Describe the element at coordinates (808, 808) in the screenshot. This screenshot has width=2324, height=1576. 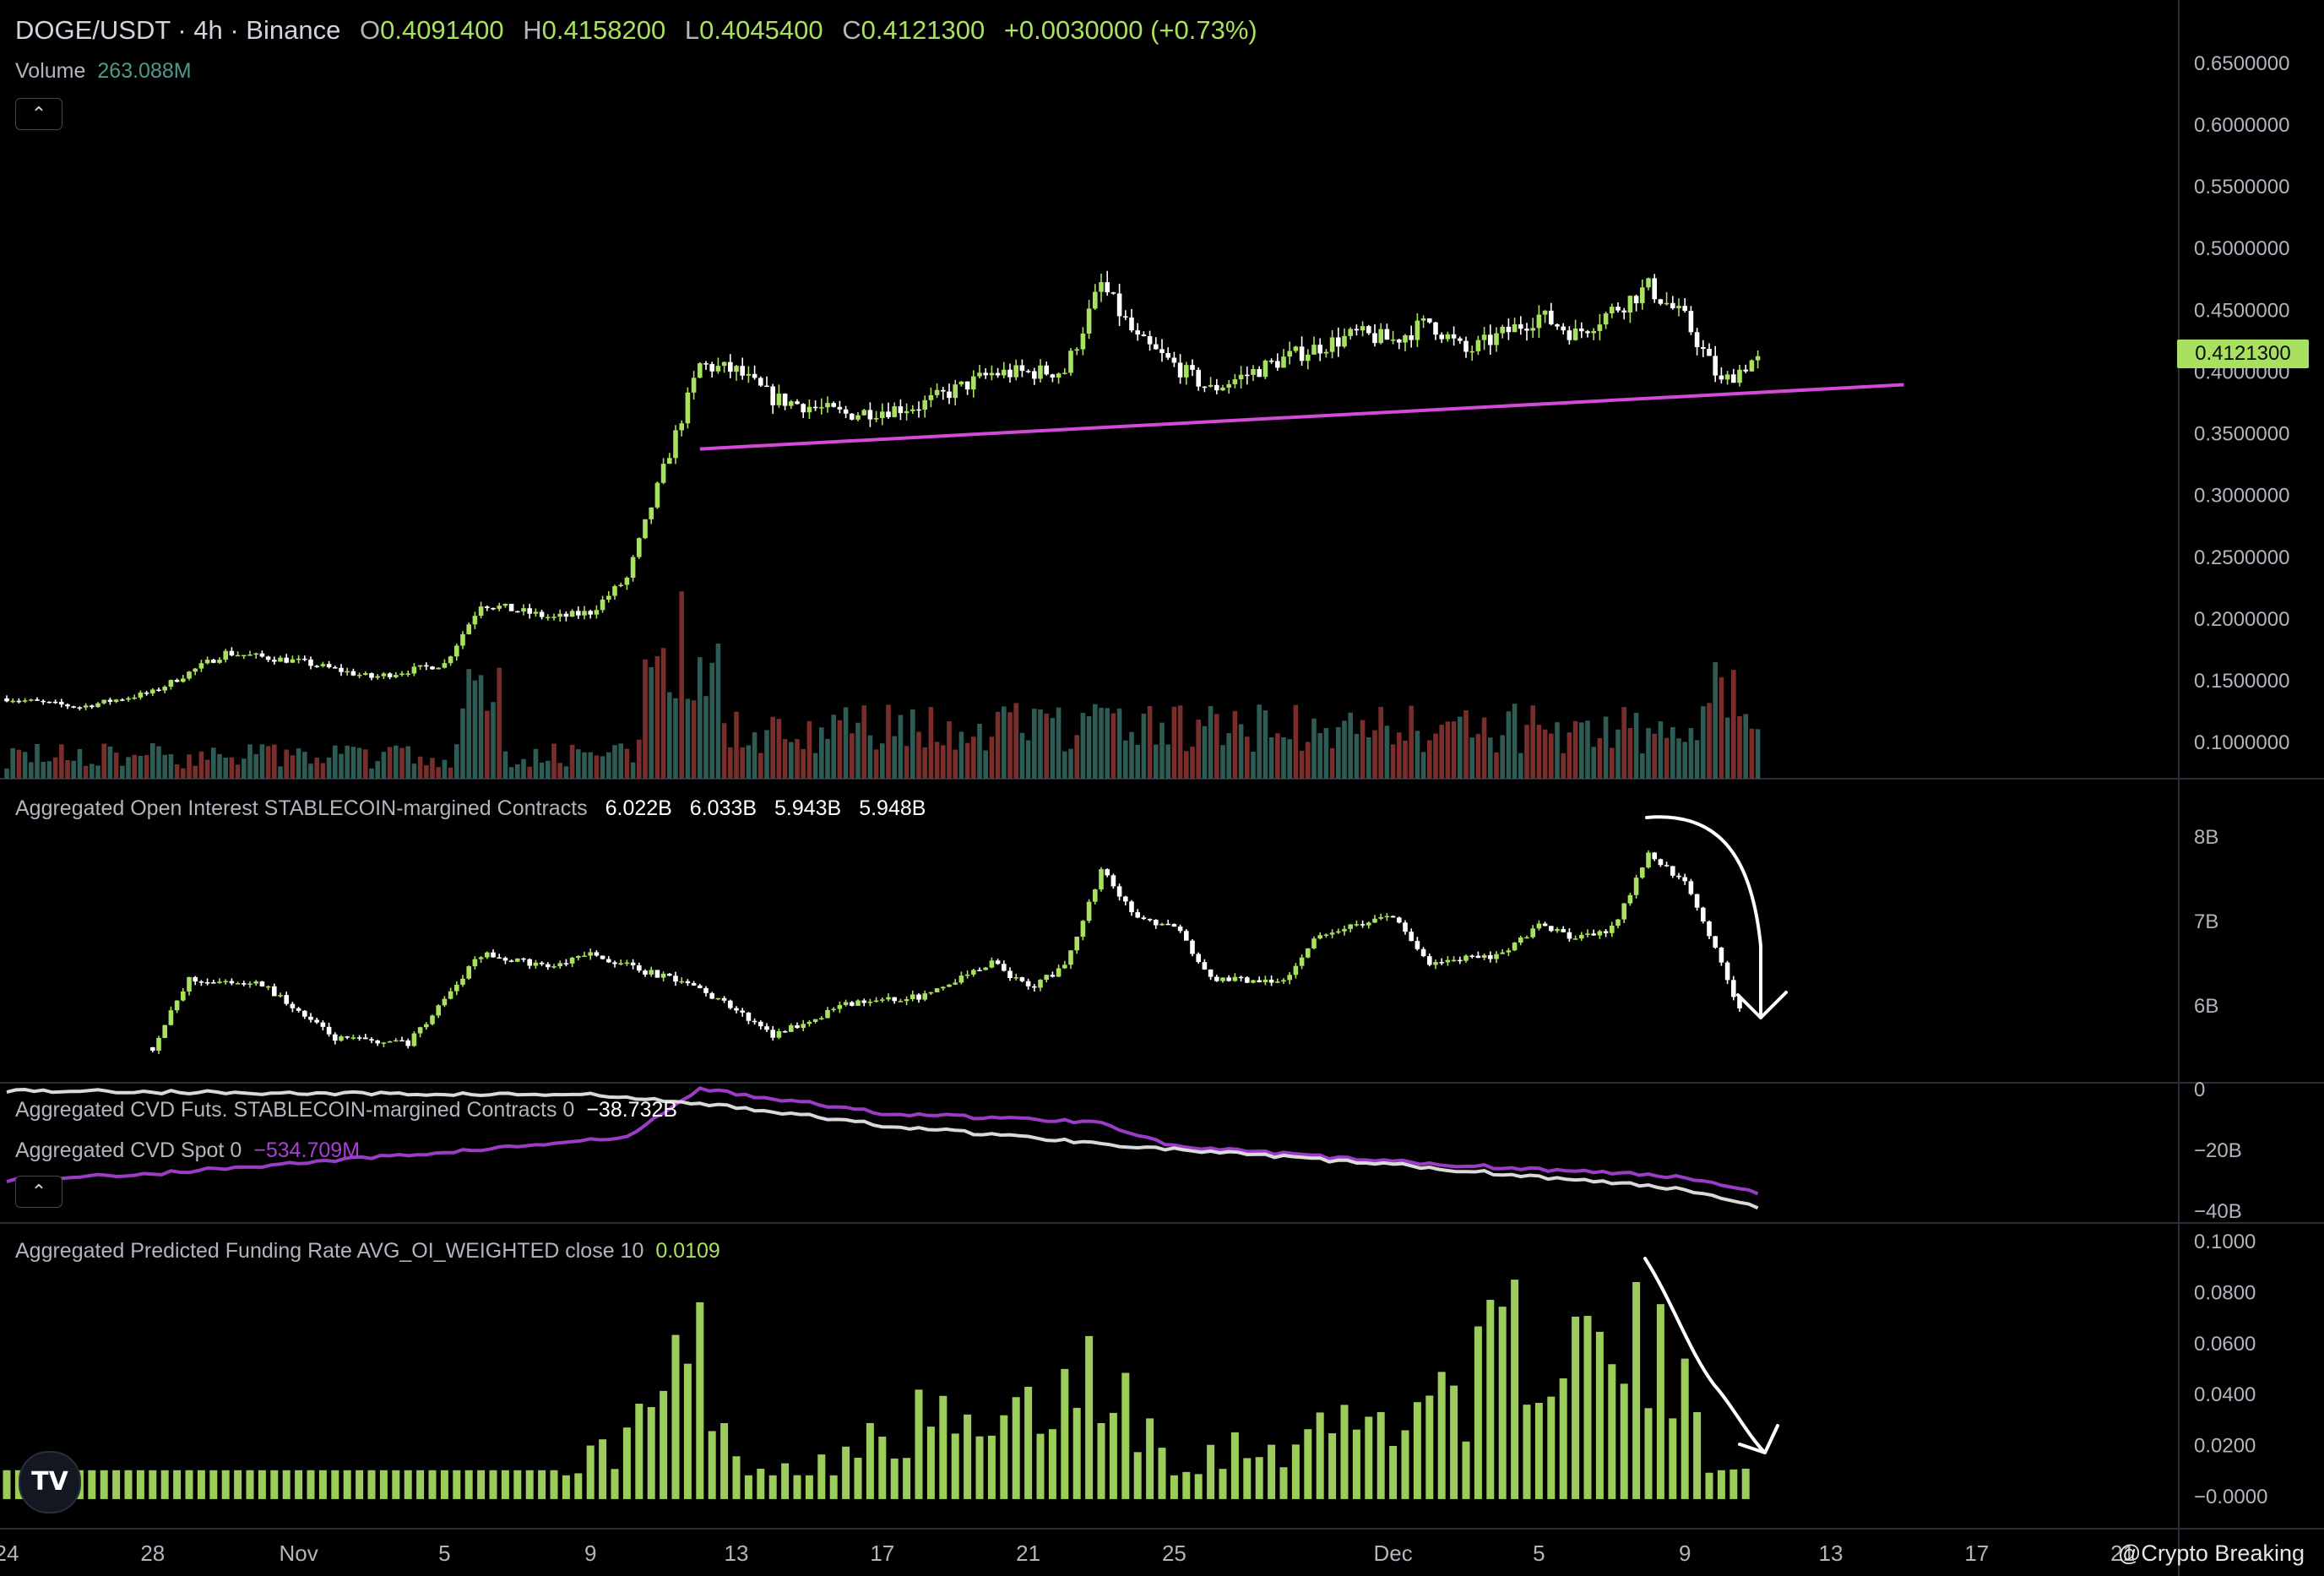
I see `oi-low-value: 5.943B` at that location.